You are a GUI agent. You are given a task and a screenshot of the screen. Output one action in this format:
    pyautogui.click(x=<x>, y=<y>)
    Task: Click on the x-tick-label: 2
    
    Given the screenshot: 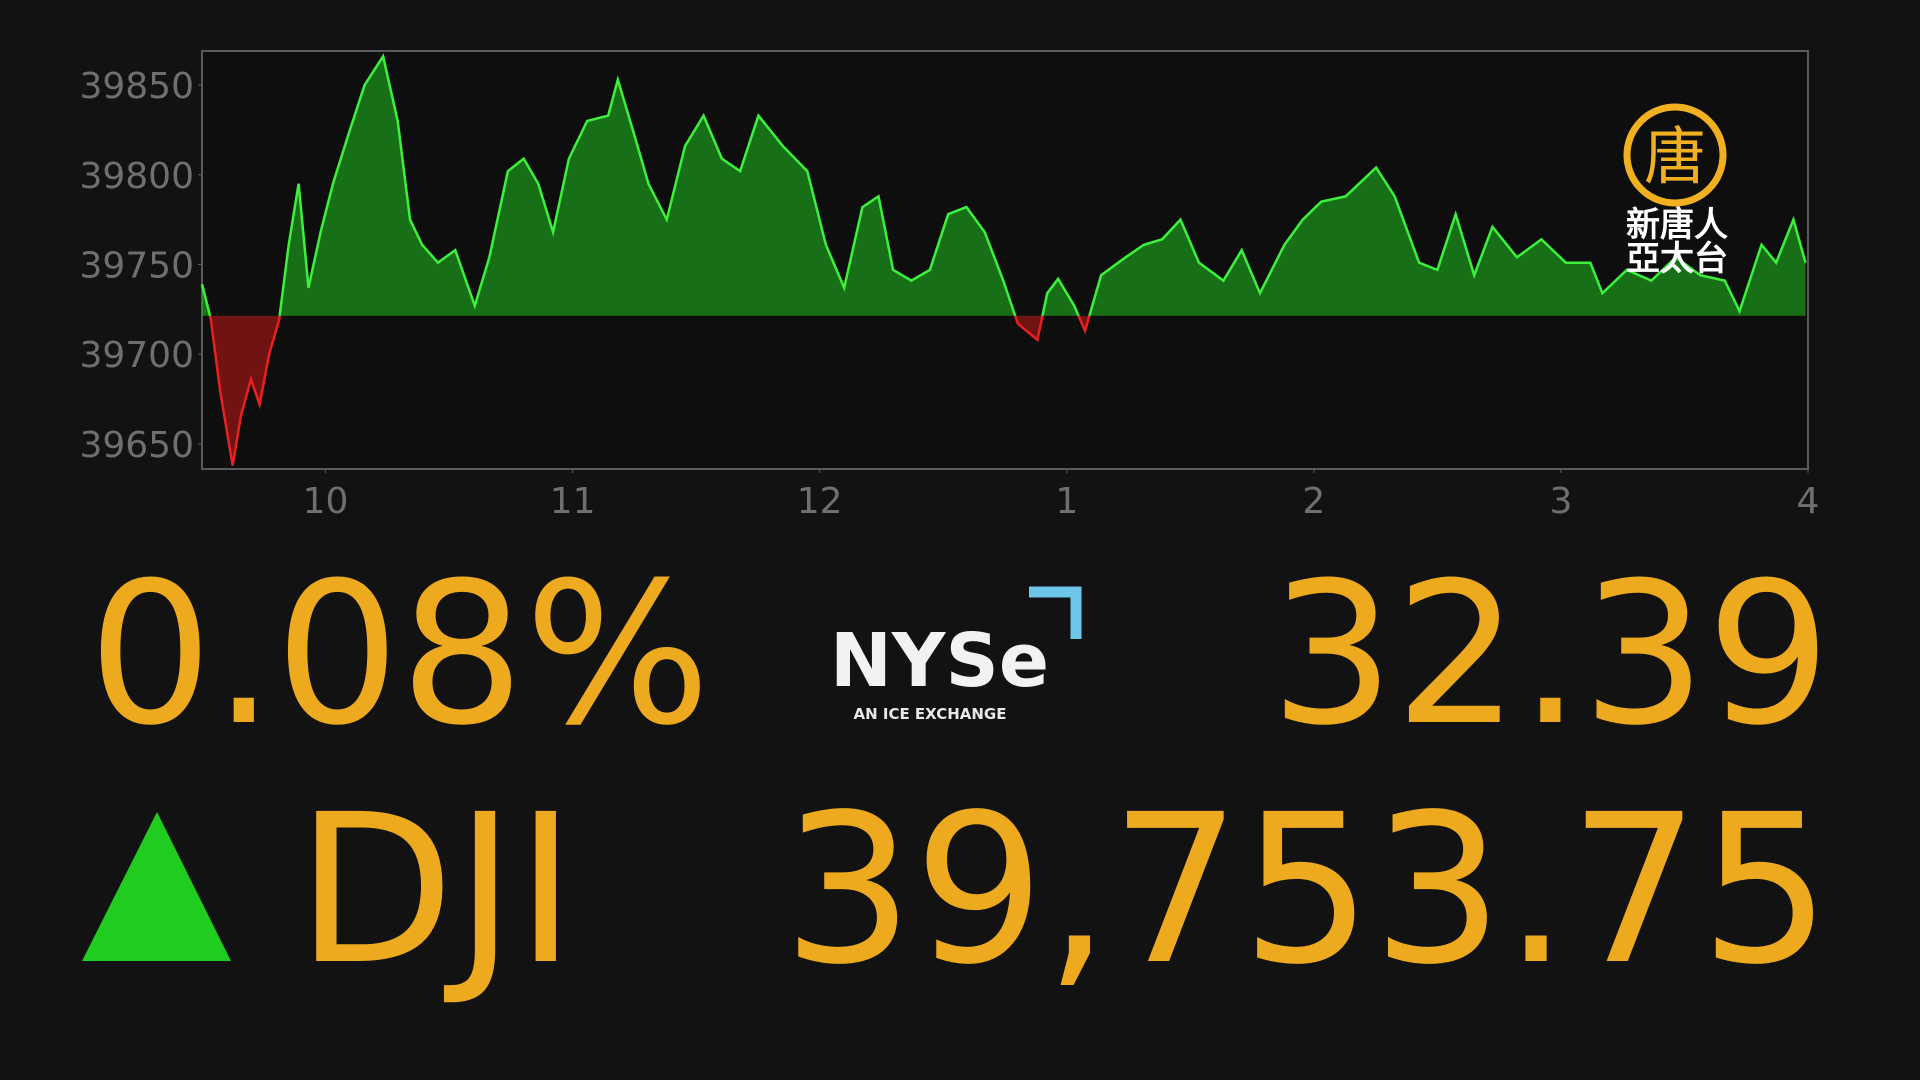 What is the action you would take?
    pyautogui.click(x=1313, y=501)
    